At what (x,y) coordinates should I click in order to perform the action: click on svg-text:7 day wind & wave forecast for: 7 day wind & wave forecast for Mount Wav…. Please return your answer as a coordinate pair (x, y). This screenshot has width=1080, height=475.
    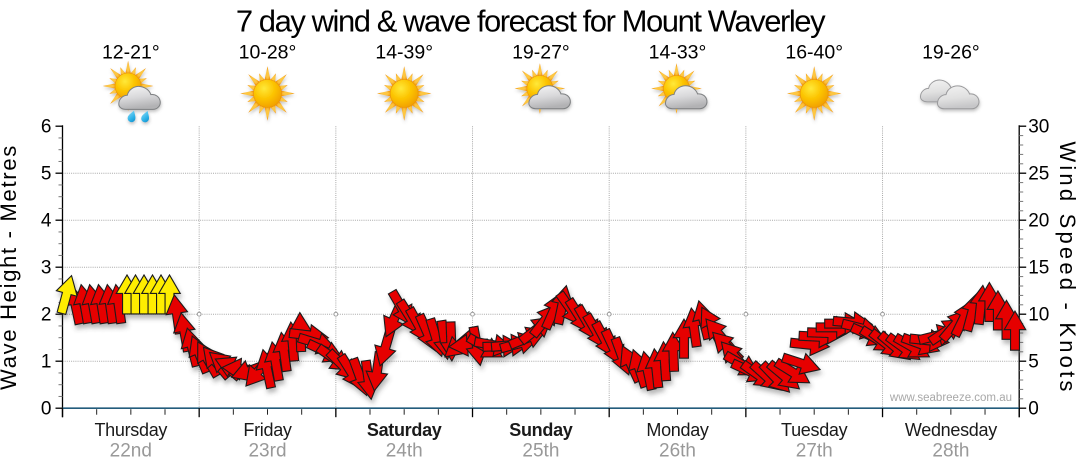
    Looking at the image, I should click on (531, 21).